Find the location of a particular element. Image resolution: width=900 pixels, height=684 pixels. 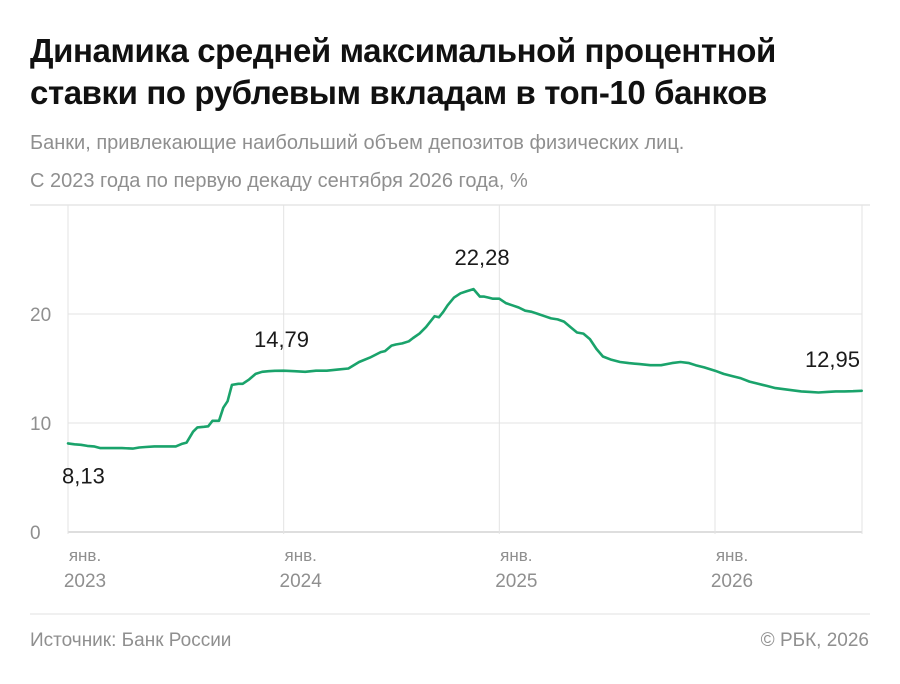

data-label-0: 8,13 is located at coordinates (83, 475).